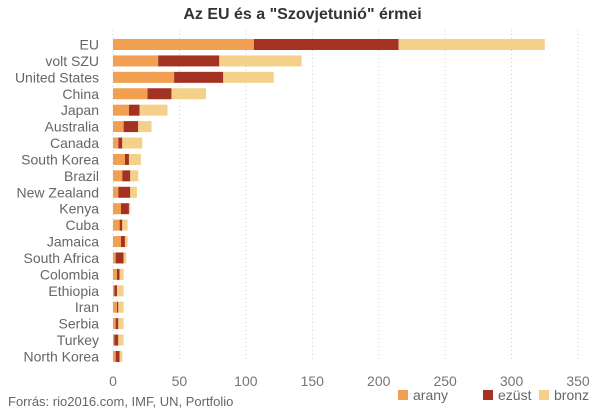  Describe the element at coordinates (83, 225) in the screenshot. I see `category-label: Cuba` at that location.